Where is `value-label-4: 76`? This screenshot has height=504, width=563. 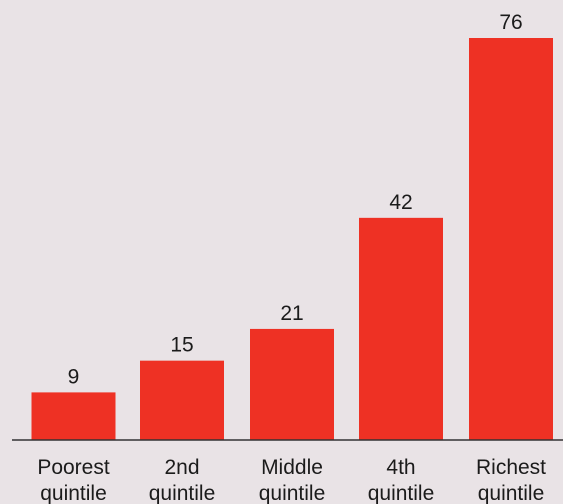
value-label-4: 76 is located at coordinates (510, 22).